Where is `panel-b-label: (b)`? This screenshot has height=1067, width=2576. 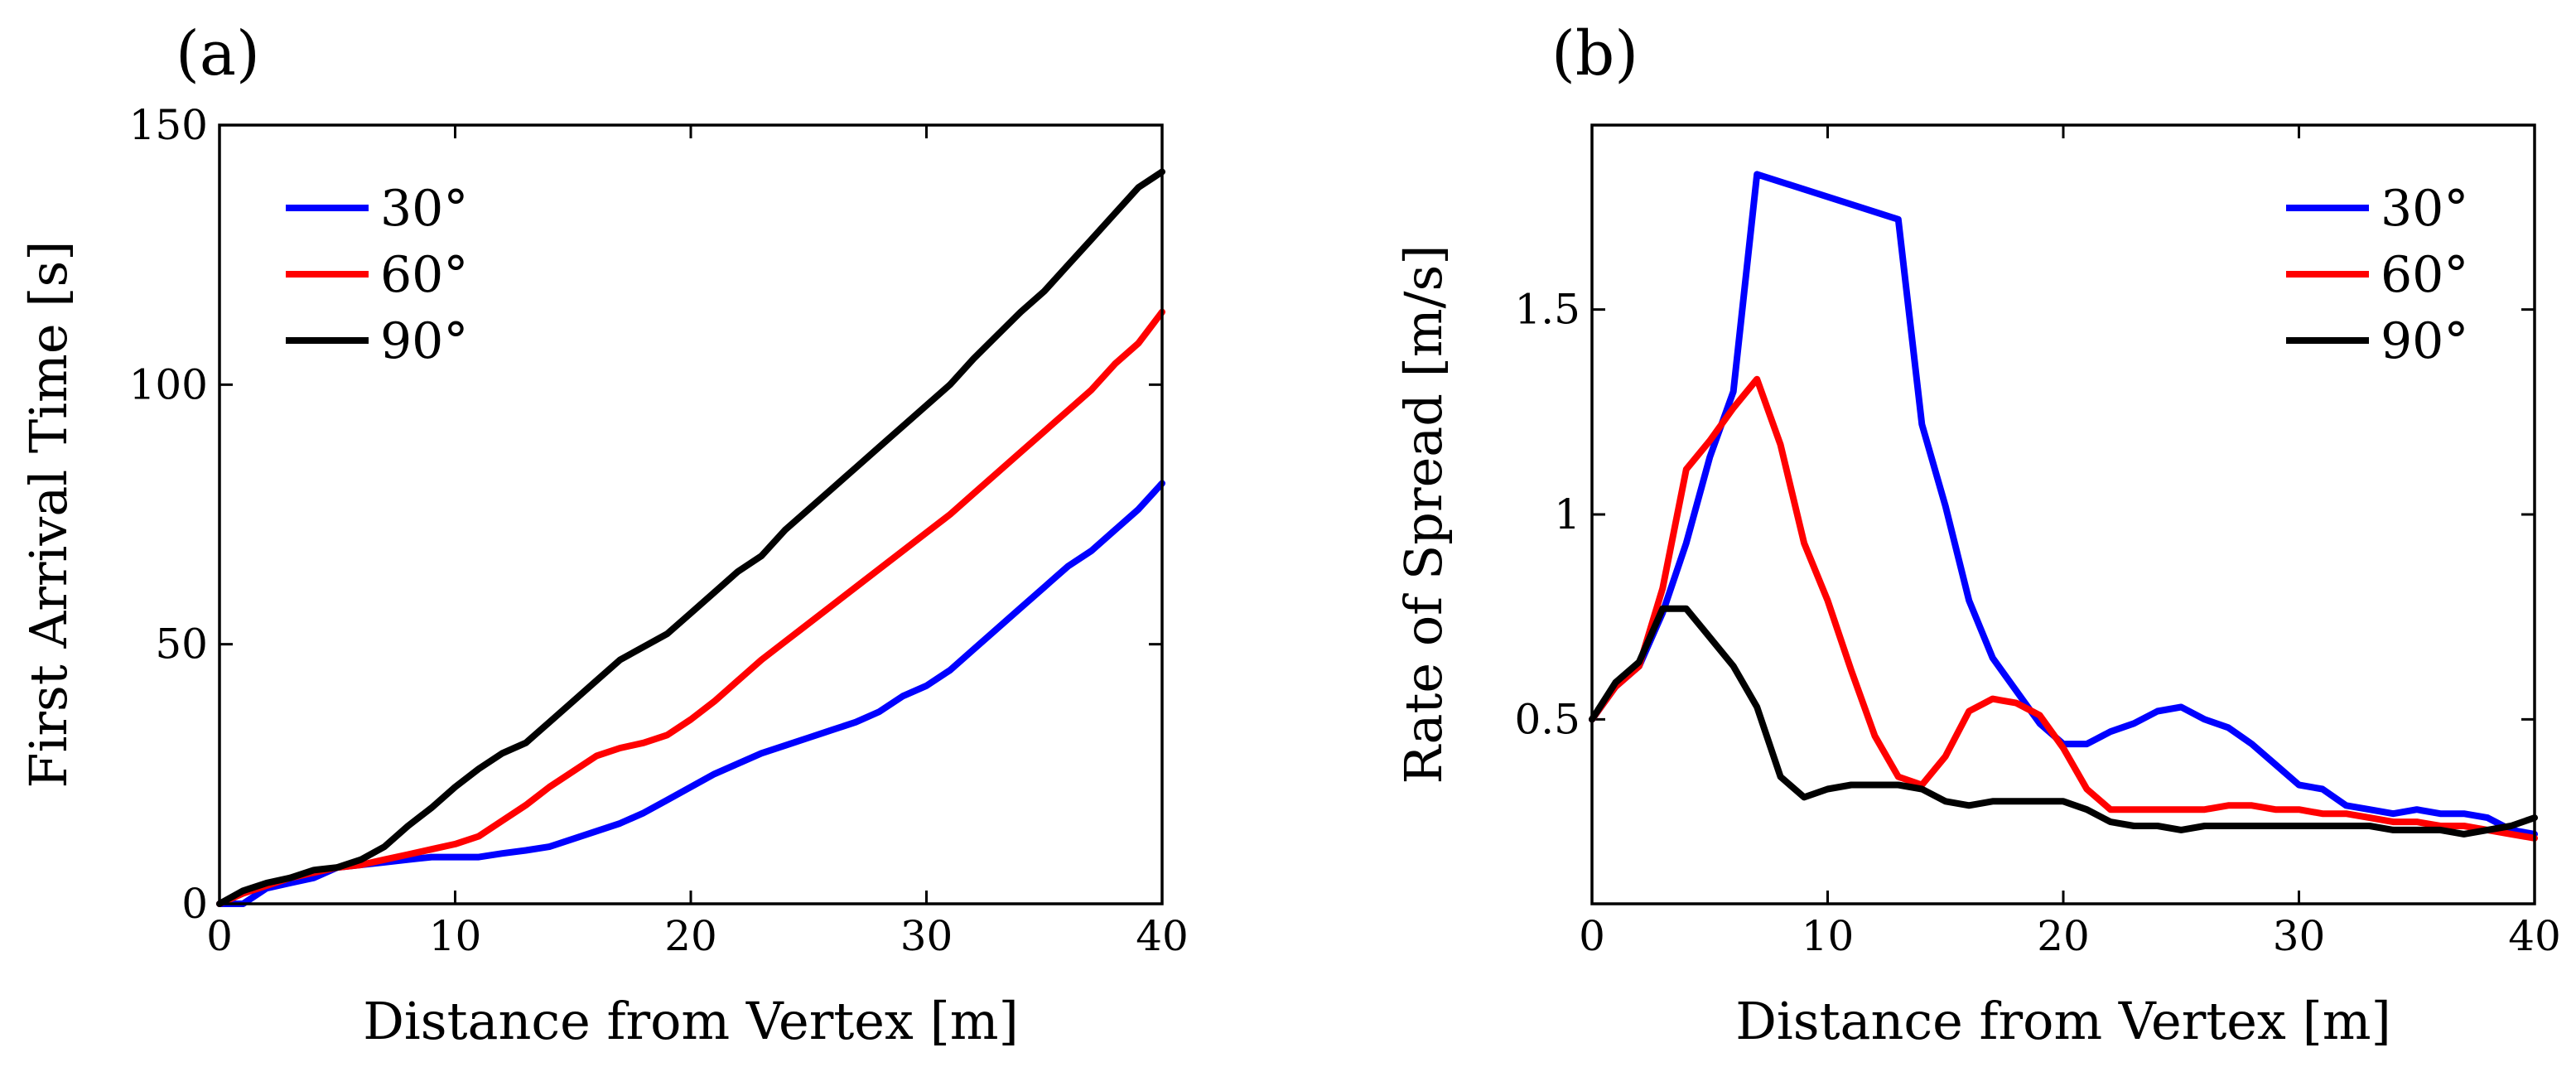
panel-b-label: (b) is located at coordinates (1594, 53).